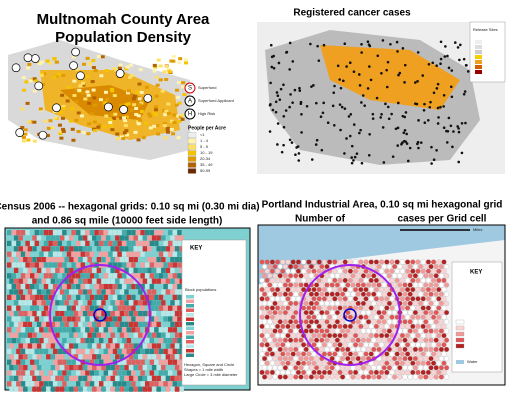 The width and height of the screenshot is (510, 402). What do you see at coordinates (148, 98) in the screenshot?
I see `site-symbol` at bounding box center [148, 98].